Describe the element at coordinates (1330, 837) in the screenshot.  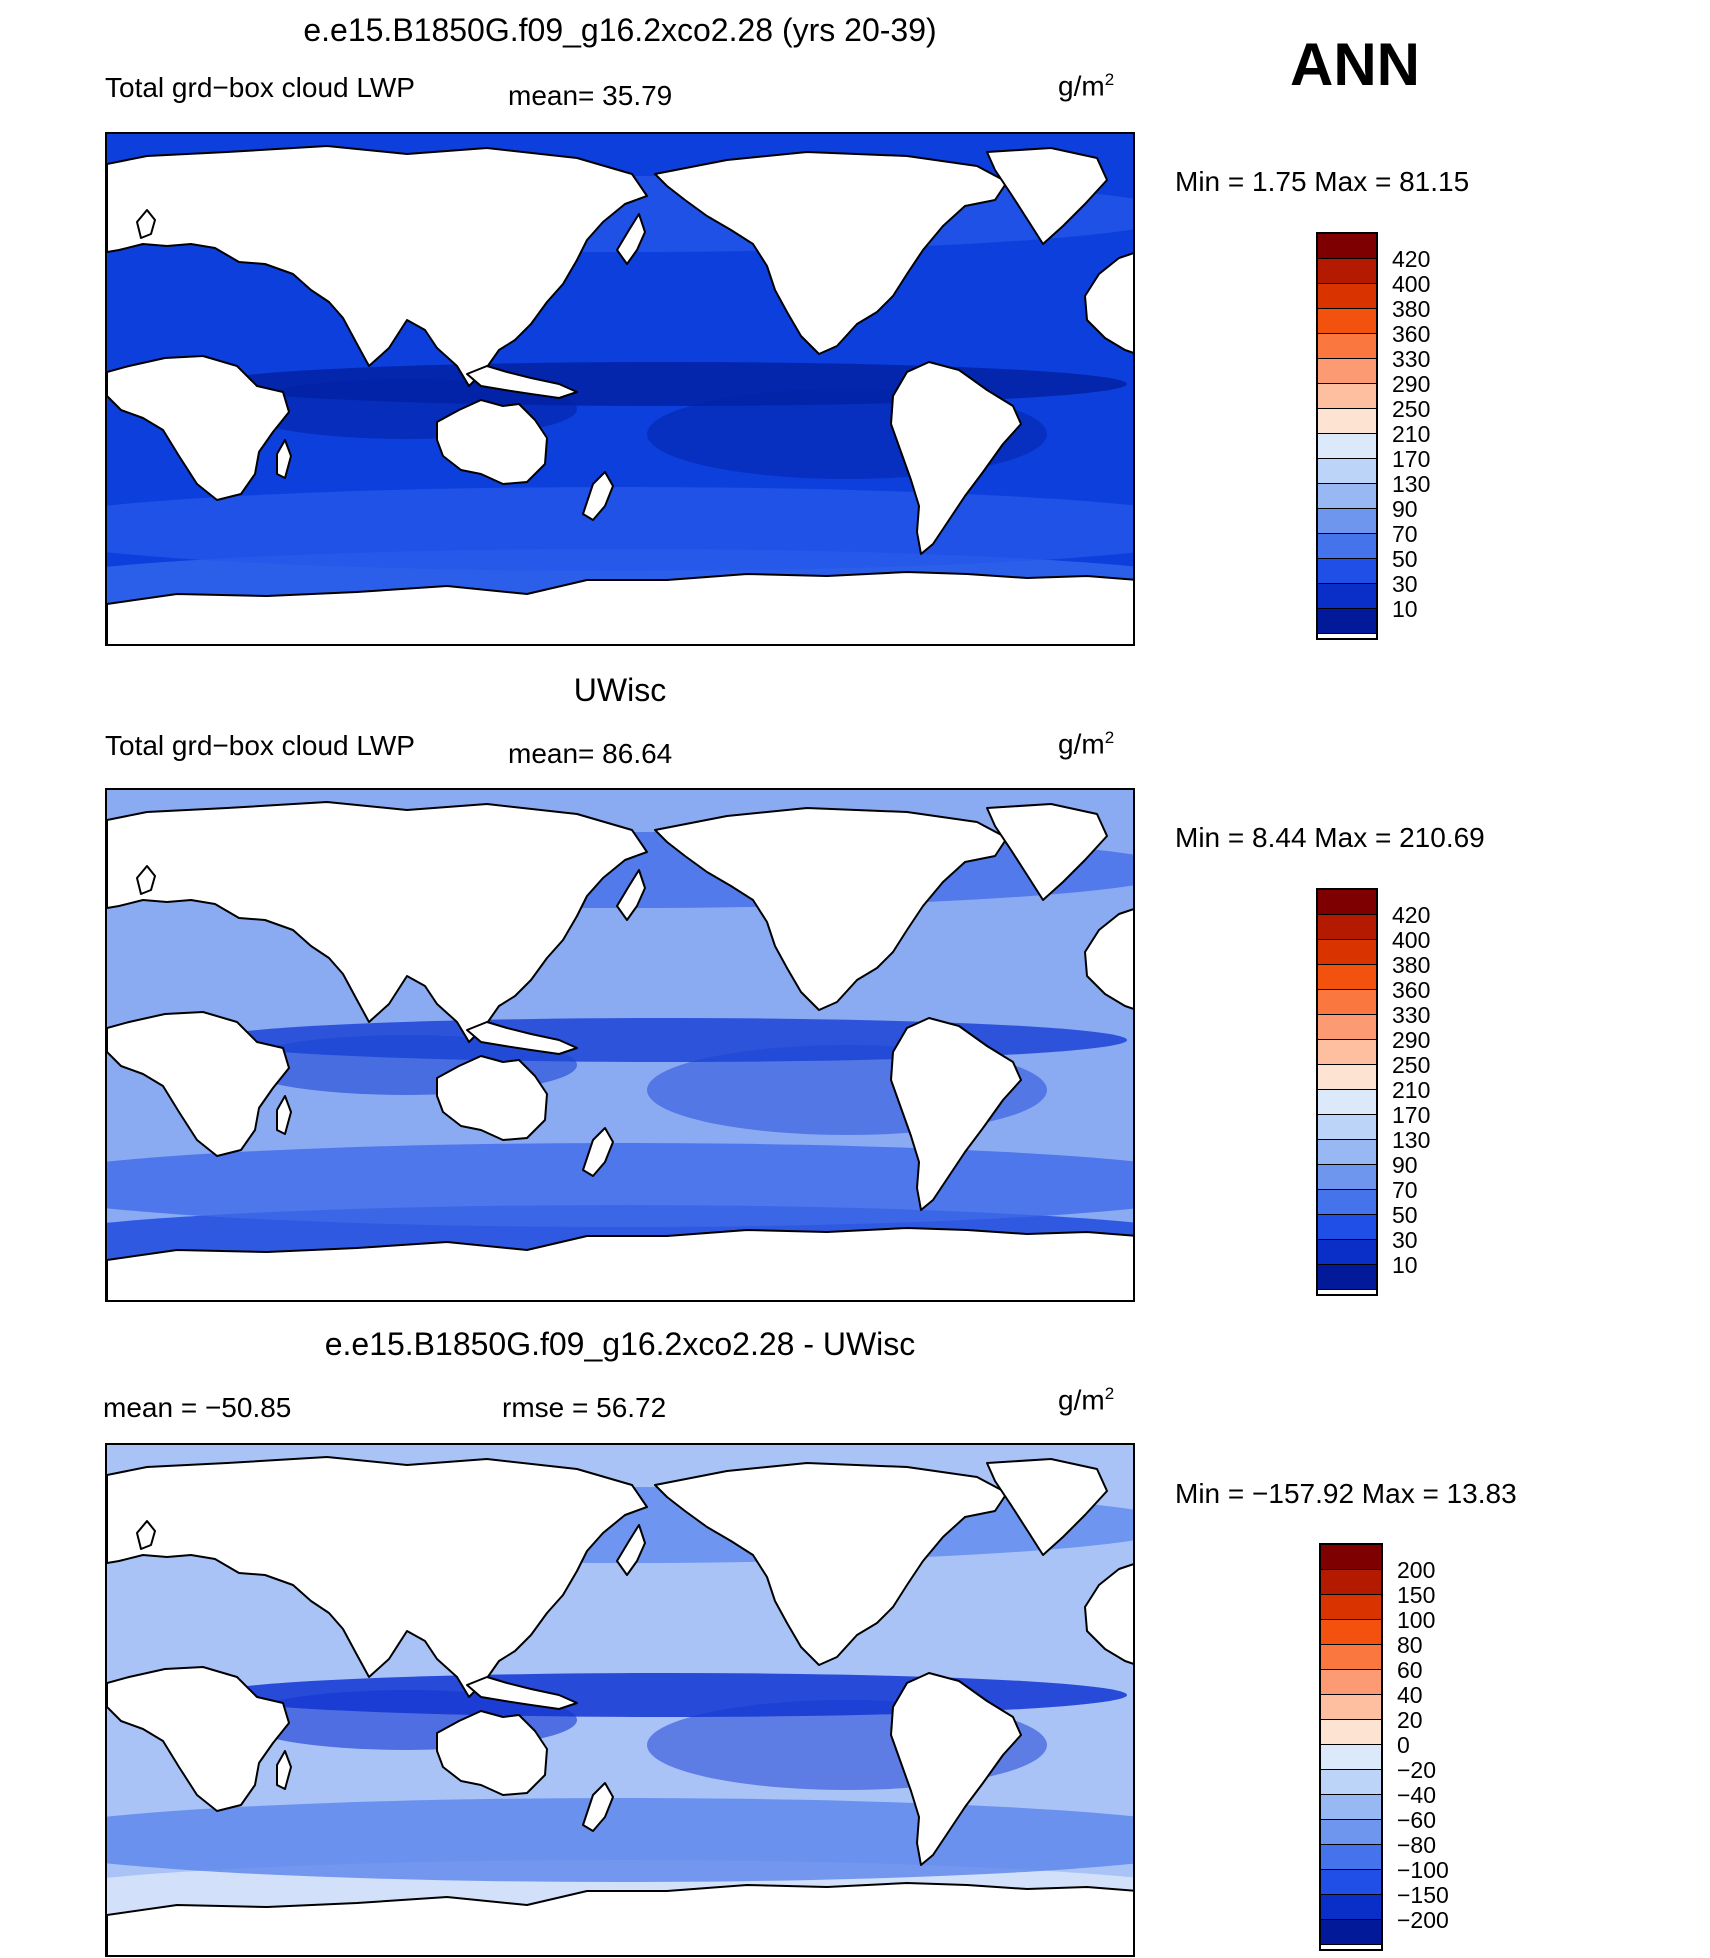
I see `min-max-readout: Min = 8.44 Max = 210.69` at that location.